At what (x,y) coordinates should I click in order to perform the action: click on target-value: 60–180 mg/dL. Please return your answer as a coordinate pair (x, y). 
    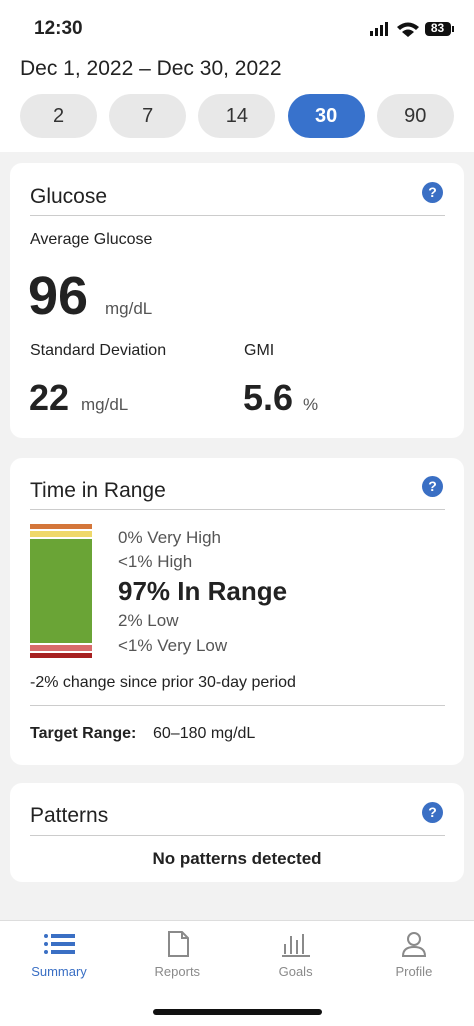
    Looking at the image, I should click on (204, 733).